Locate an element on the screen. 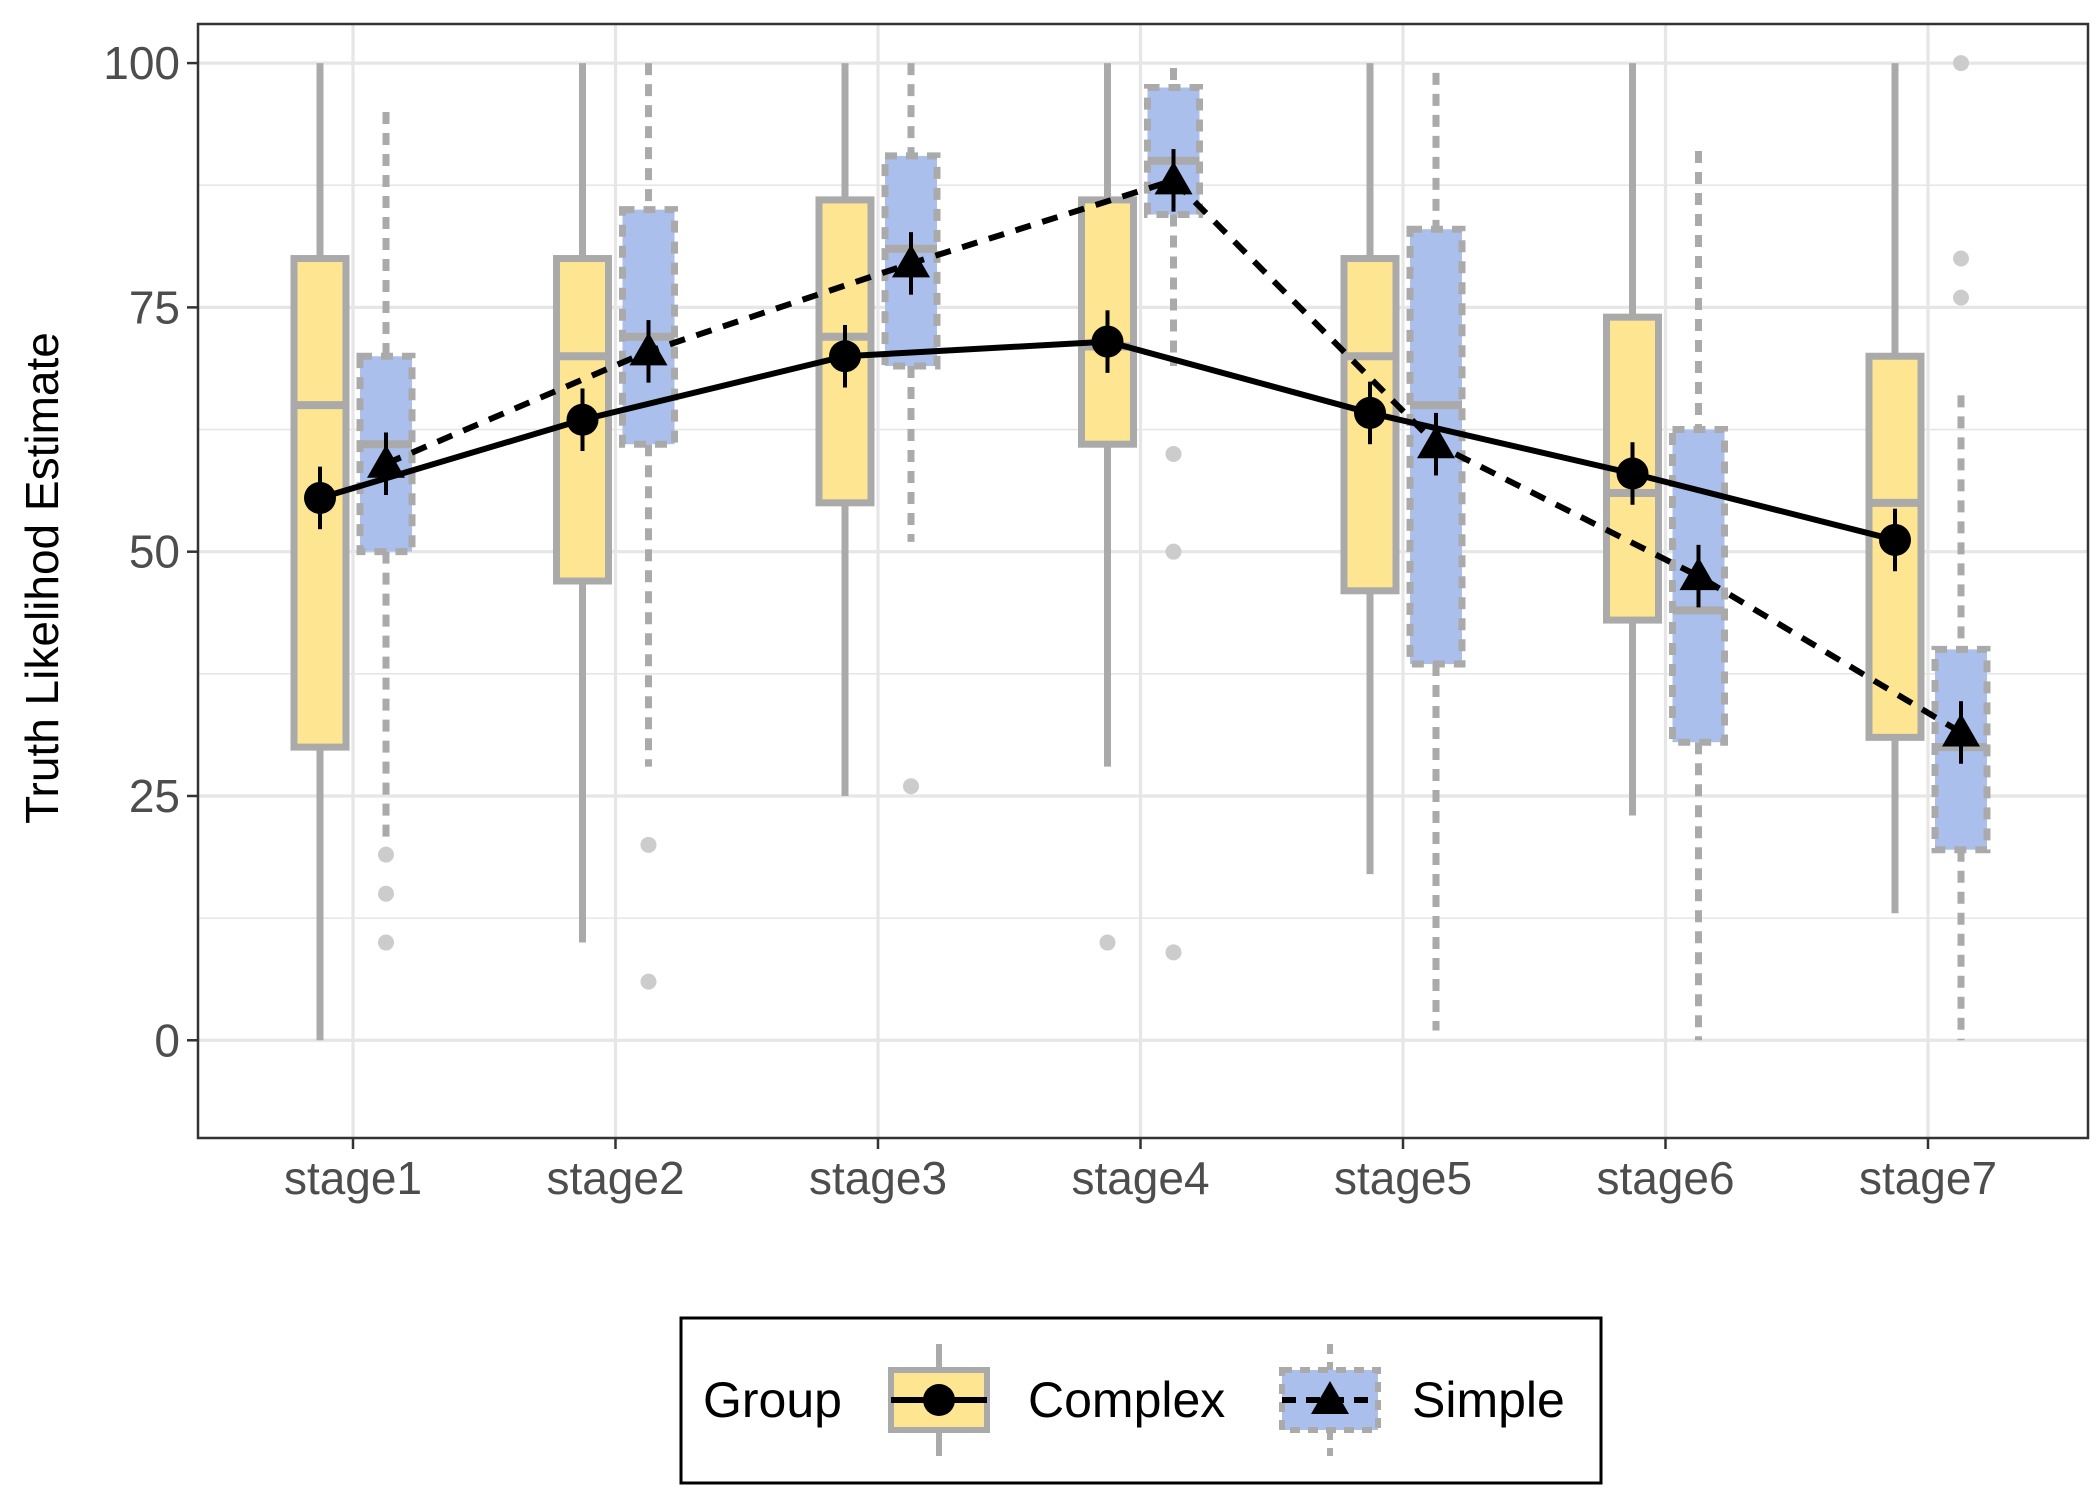 This screenshot has width=2100, height=1500. complex-box-stage3 is located at coordinates (845, 429).